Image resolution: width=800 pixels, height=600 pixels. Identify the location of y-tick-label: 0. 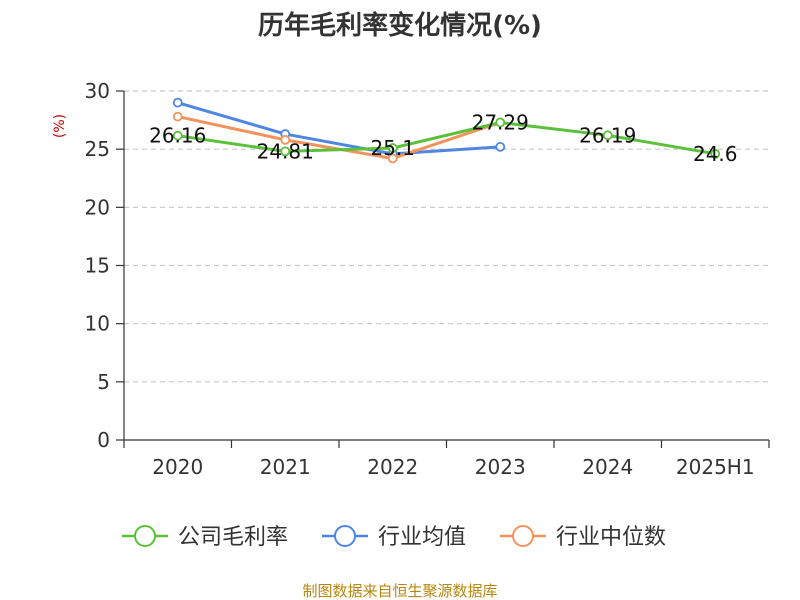
(103, 440).